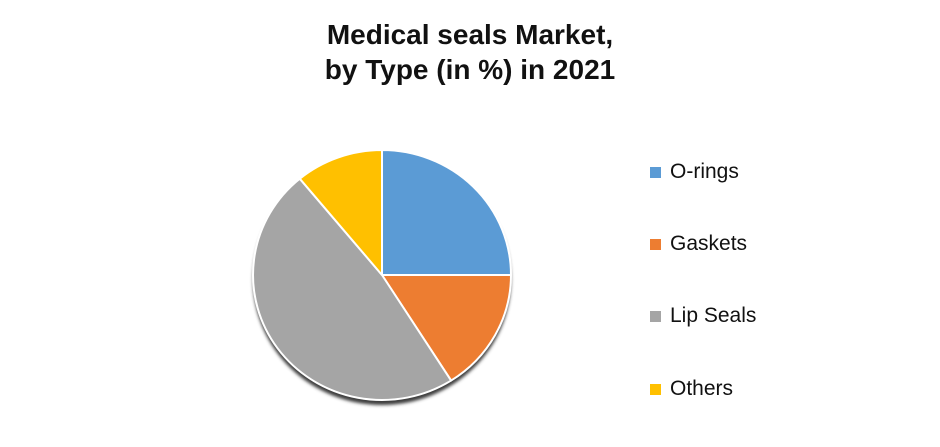  What do you see at coordinates (340, 212) in the screenshot?
I see `pie-slice-others` at bounding box center [340, 212].